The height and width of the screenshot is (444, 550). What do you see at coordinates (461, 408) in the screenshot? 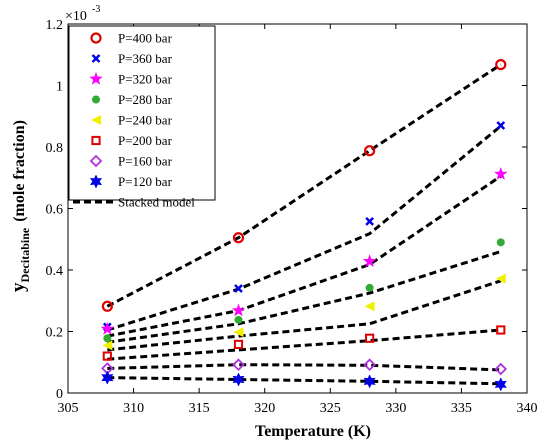
I see `x-tick-label: 335` at bounding box center [461, 408].